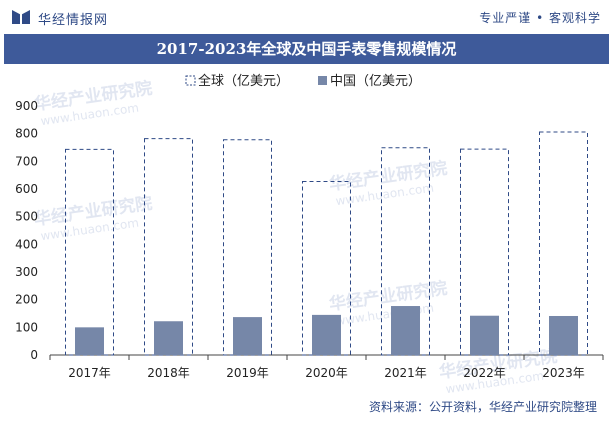 This screenshot has height=427, width=613. What do you see at coordinates (89, 373) in the screenshot?
I see `x-tick-label: 2017年` at bounding box center [89, 373].